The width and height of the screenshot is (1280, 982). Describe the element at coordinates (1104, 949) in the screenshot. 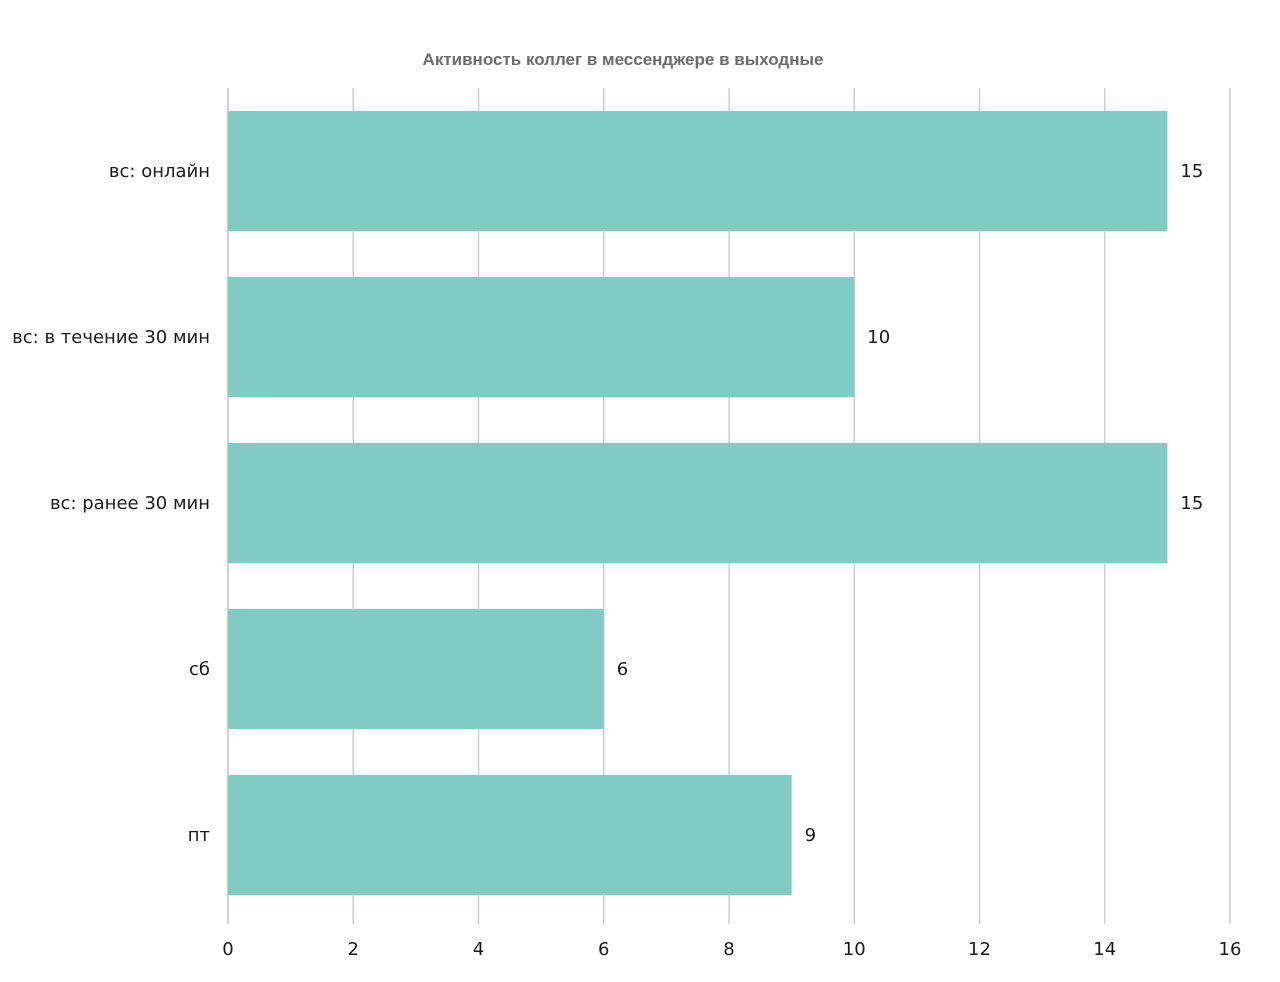

I see `x-tick-label: 14` at that location.